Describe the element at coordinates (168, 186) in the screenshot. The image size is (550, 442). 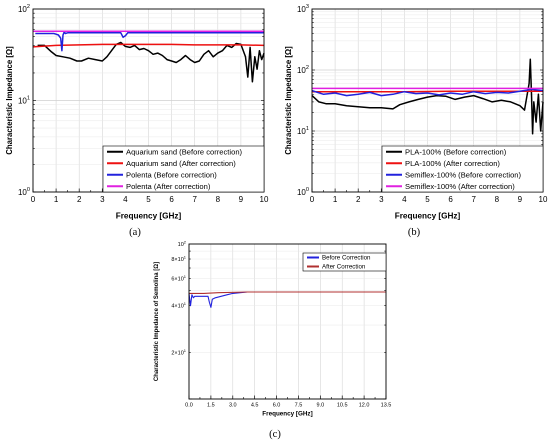
I see `legend-label-4: Polenta (After correction)` at that location.